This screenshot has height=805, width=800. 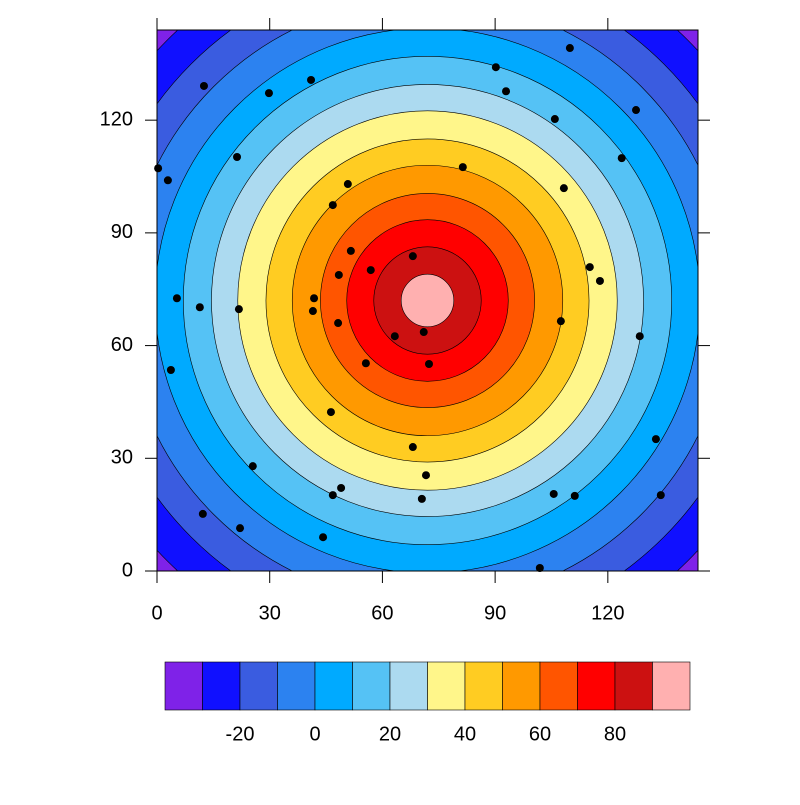 What do you see at coordinates (127, 570) in the screenshot?
I see `y-tick-label: 0` at bounding box center [127, 570].